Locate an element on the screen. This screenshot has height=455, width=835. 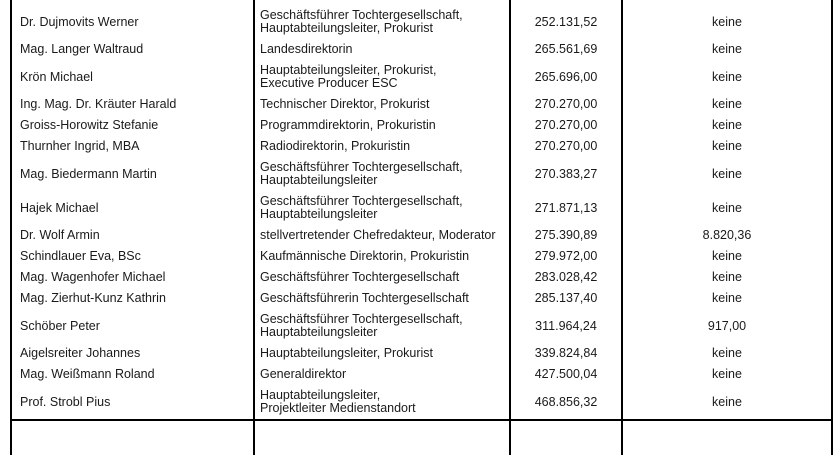
person-name: Ing. Mag. Dr. Kräuter Harald is located at coordinates (132, 104).